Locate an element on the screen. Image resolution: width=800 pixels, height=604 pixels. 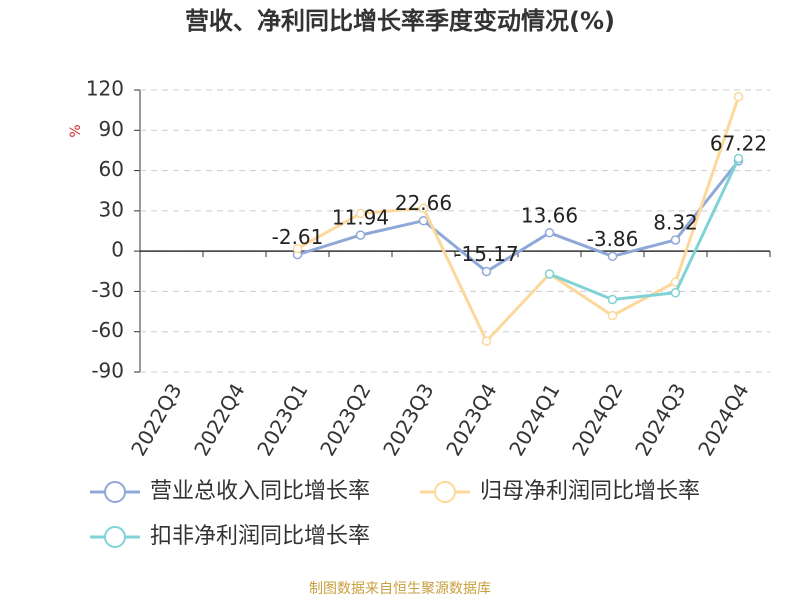
y-tick-label: 90 is located at coordinates (111, 129).